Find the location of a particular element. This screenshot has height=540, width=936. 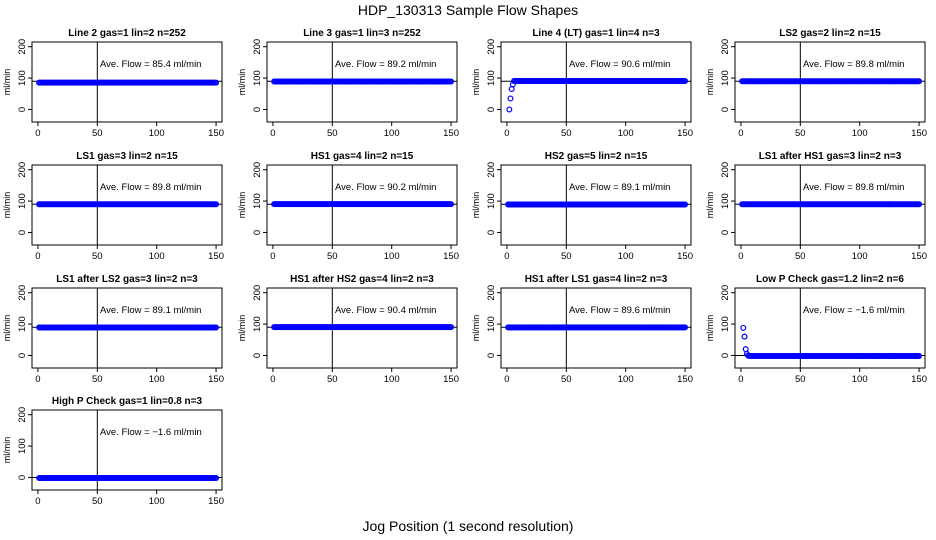

panel-9-frame is located at coordinates (127, 328).